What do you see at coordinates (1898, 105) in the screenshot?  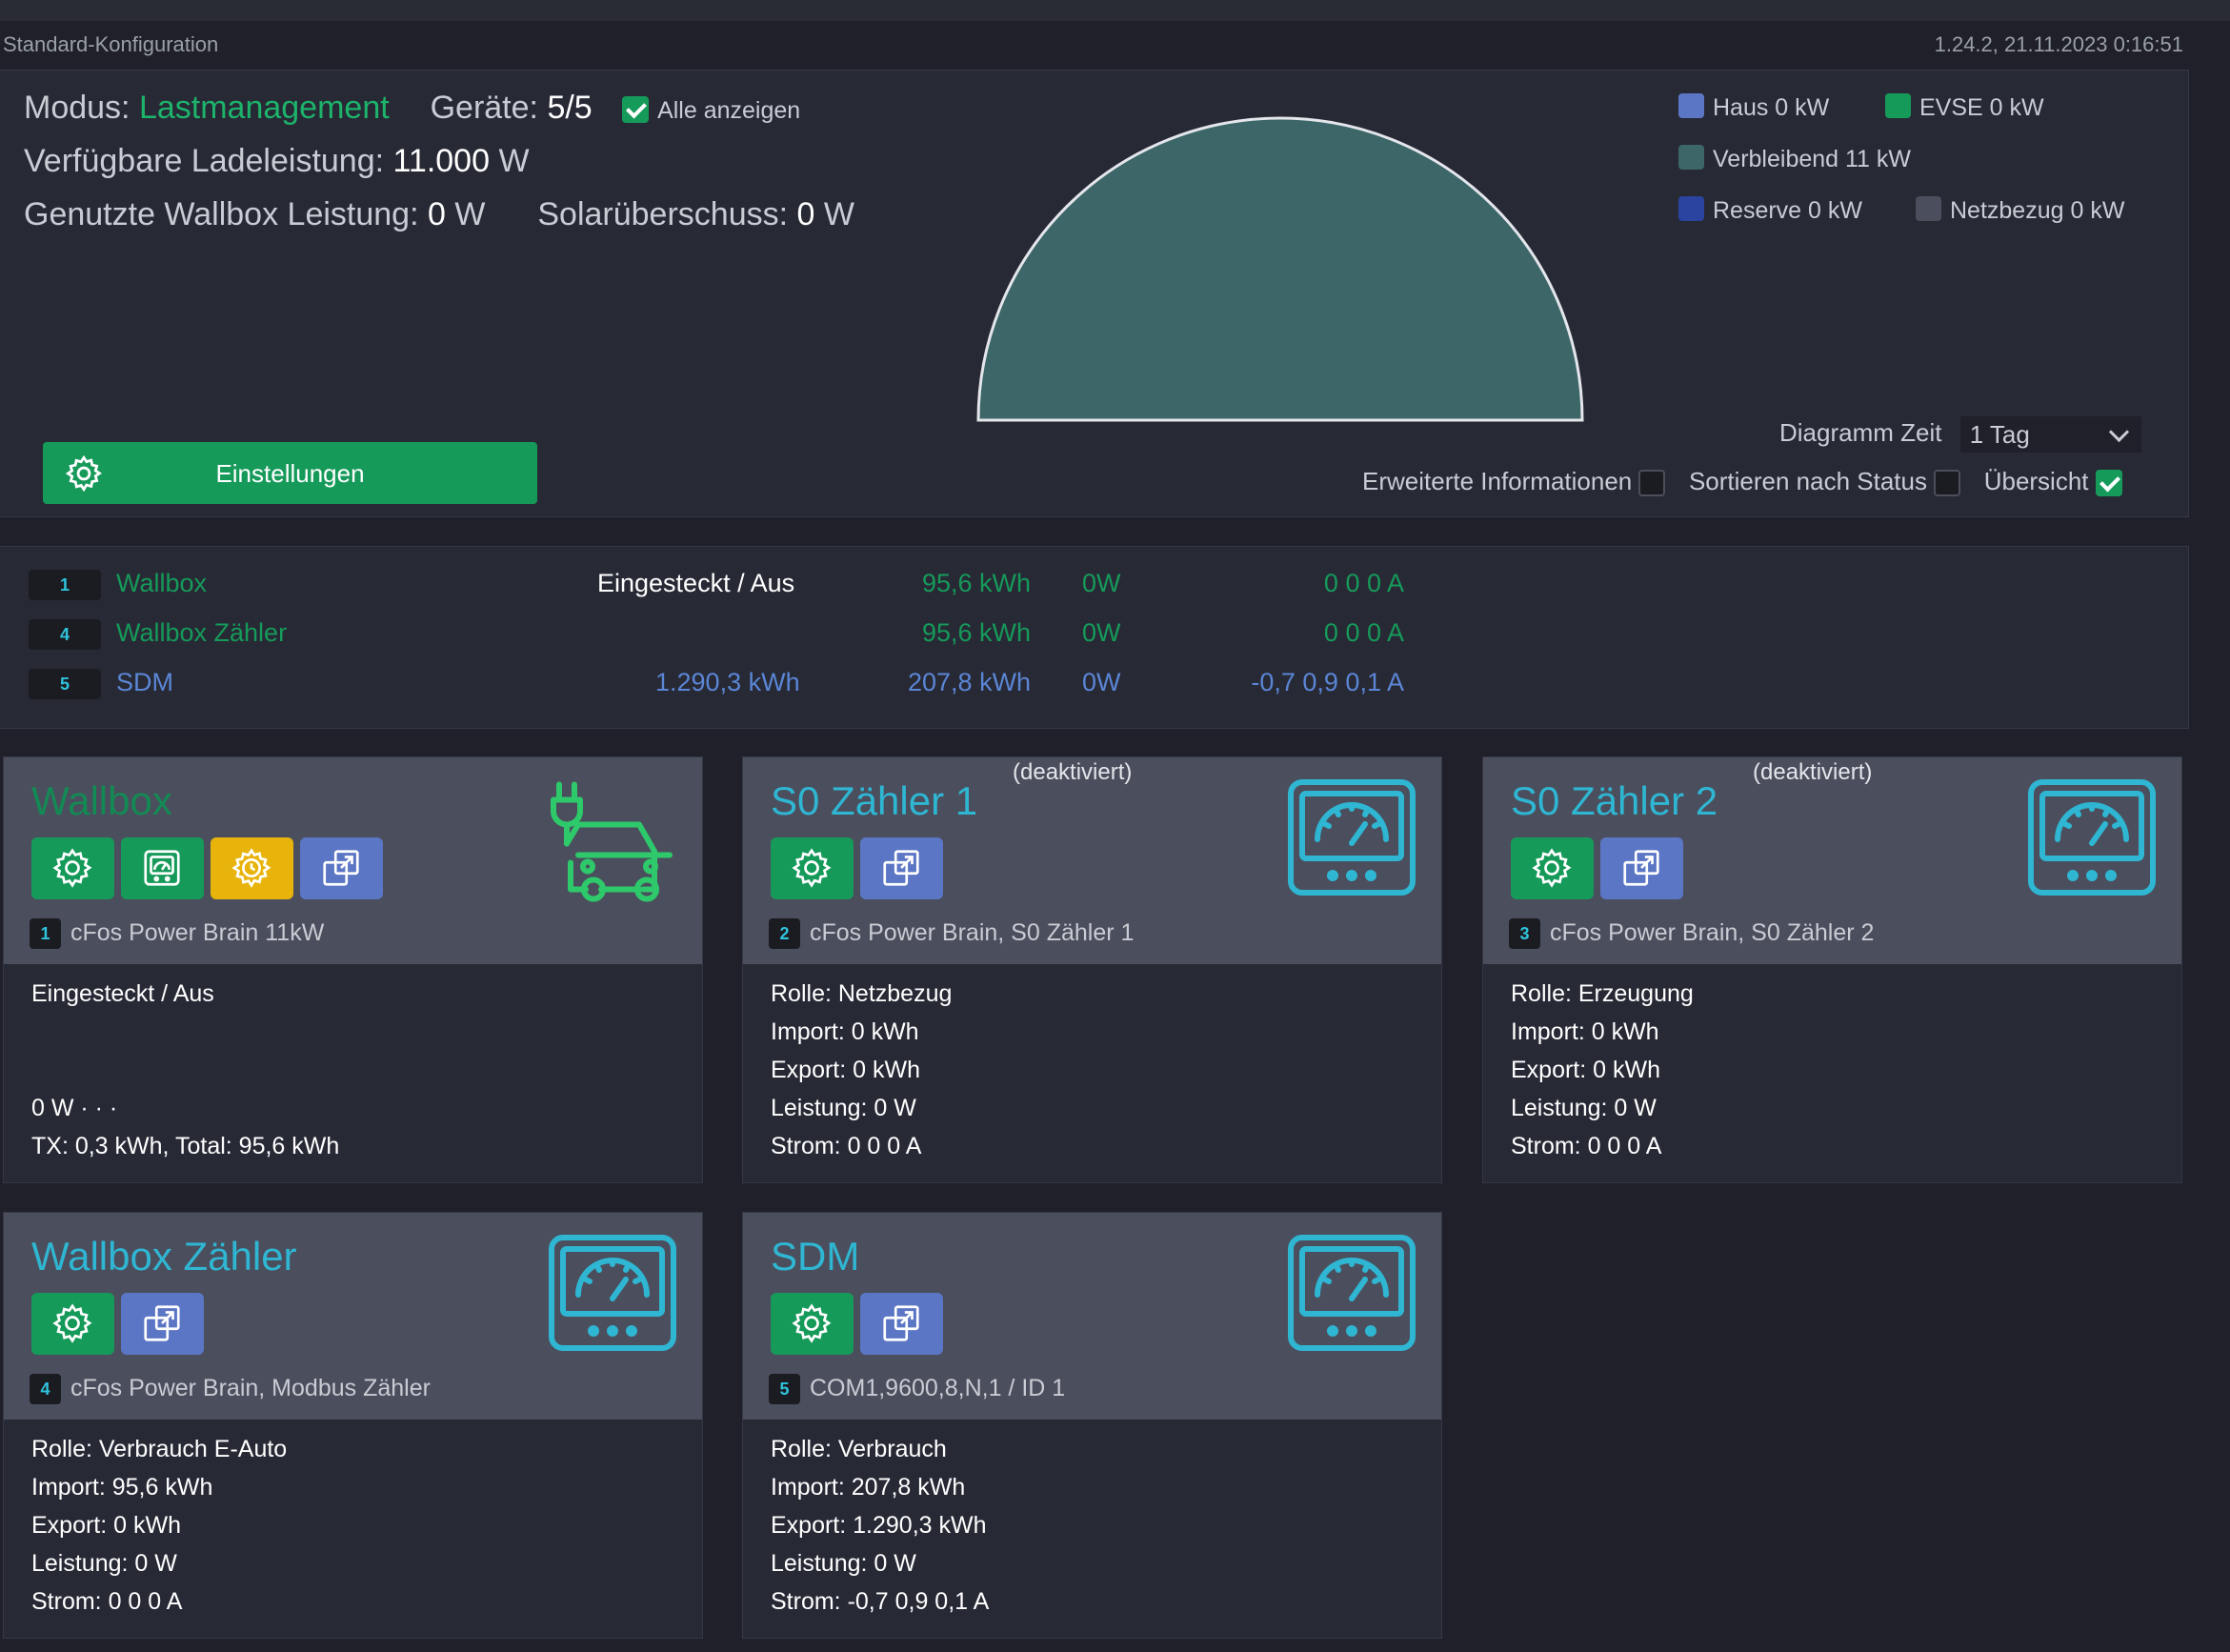 I see `legend-swatch` at bounding box center [1898, 105].